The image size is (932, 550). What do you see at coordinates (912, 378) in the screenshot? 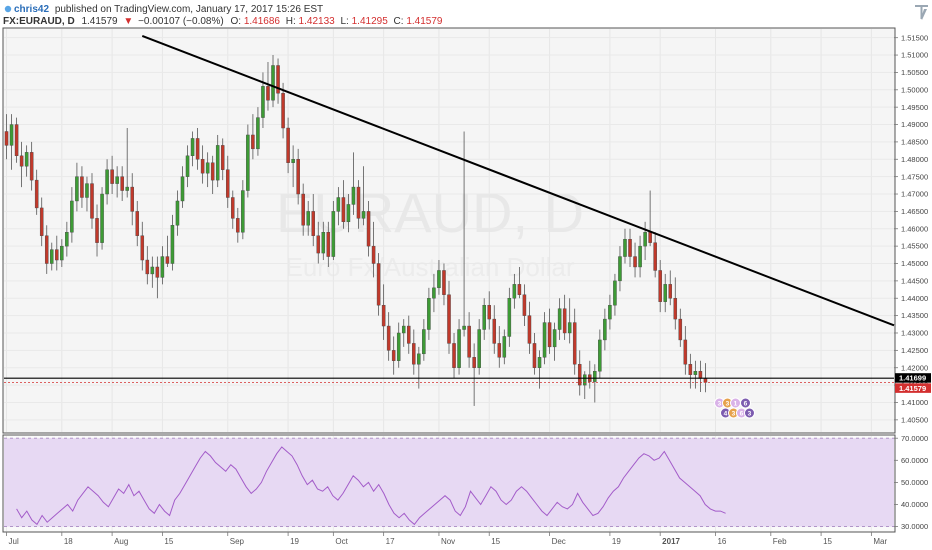
I see `price-tag-label: 1.41699` at bounding box center [912, 378].